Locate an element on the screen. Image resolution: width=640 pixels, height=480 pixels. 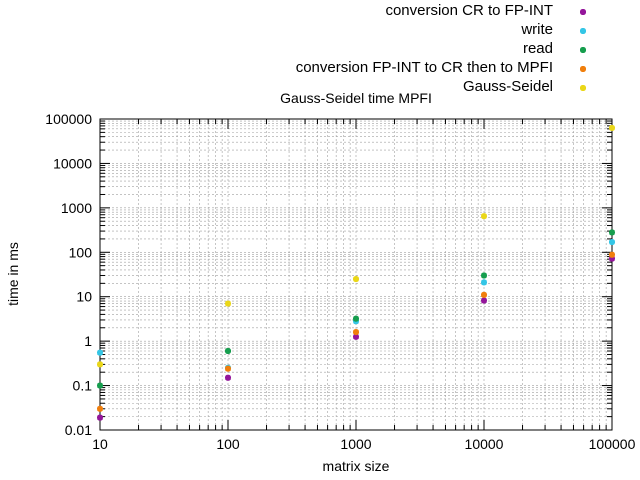
x-axis-label: matrix size is located at coordinates (356, 466).